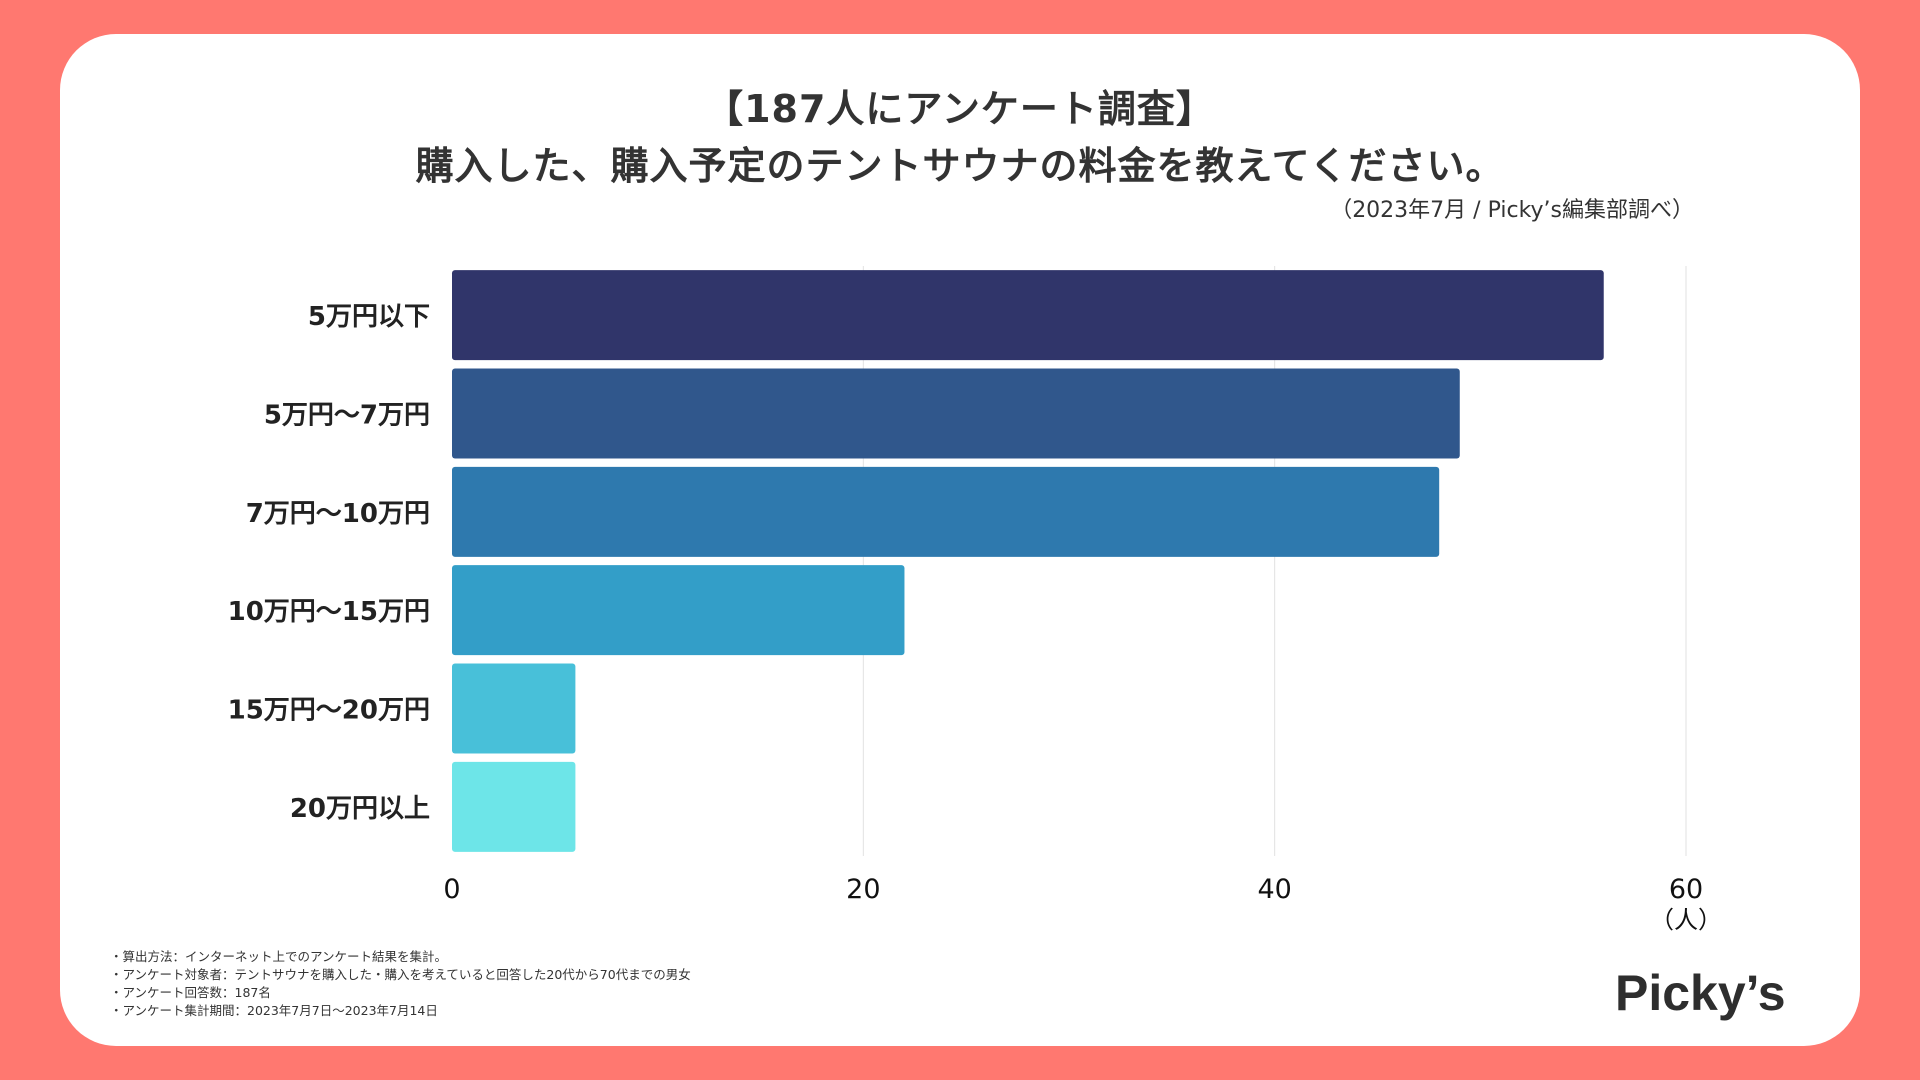 The width and height of the screenshot is (1920, 1080). Describe the element at coordinates (360, 809) in the screenshot. I see `category-label-5: 20万円以上` at that location.